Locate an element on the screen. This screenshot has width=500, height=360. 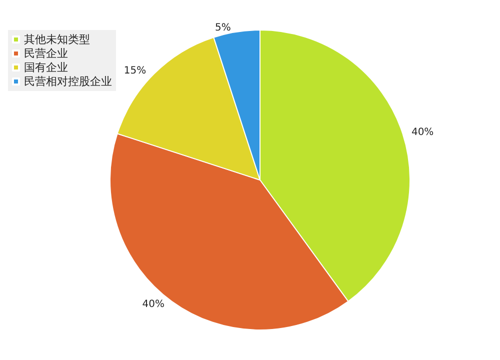
legend-label: 民营相对控股企业 is located at coordinates (68, 81).